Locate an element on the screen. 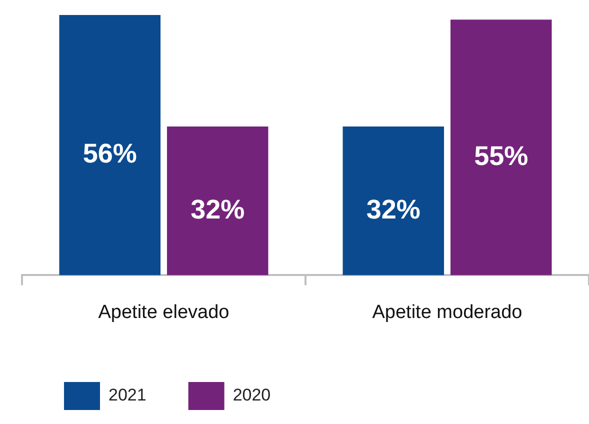 This screenshot has height=424, width=589. data-label: 55% is located at coordinates (501, 155).